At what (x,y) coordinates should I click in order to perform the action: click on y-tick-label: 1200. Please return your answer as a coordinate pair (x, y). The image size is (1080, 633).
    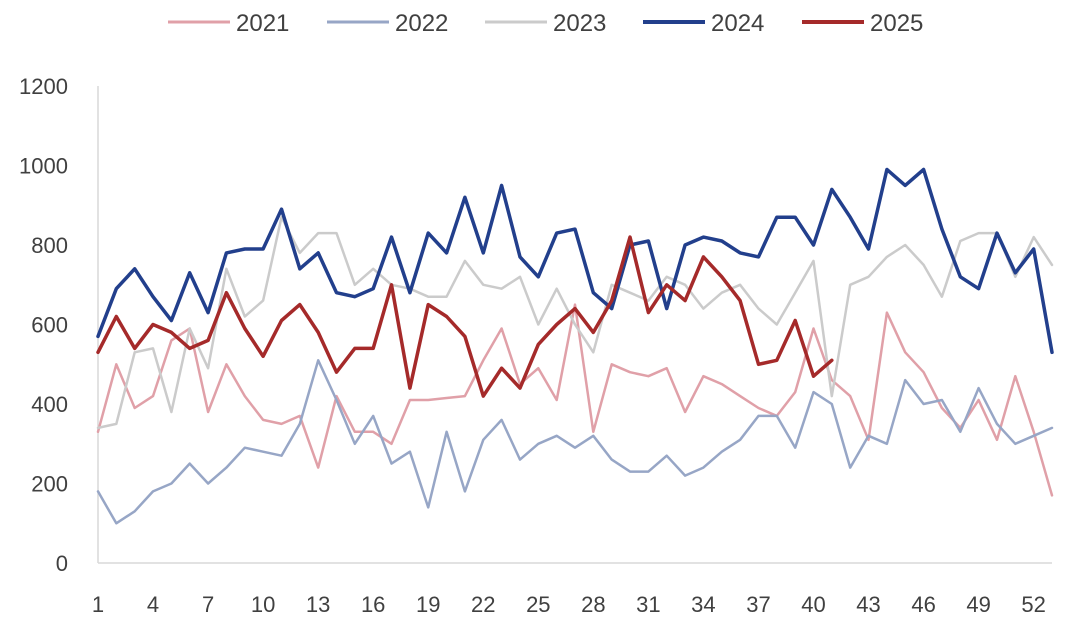
    Looking at the image, I should click on (43, 86).